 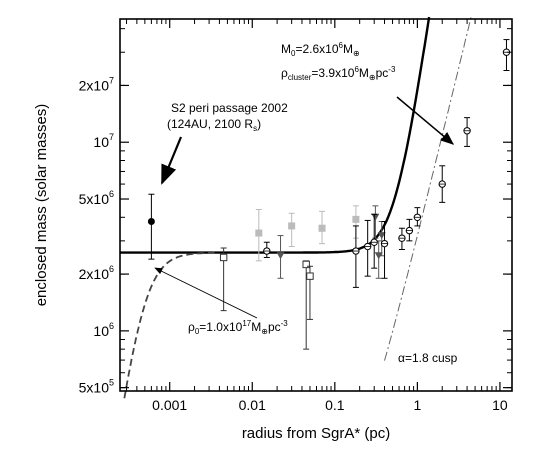 I want to click on y-axis-title: enclosed mass (solar masses), so click(x=41, y=205).